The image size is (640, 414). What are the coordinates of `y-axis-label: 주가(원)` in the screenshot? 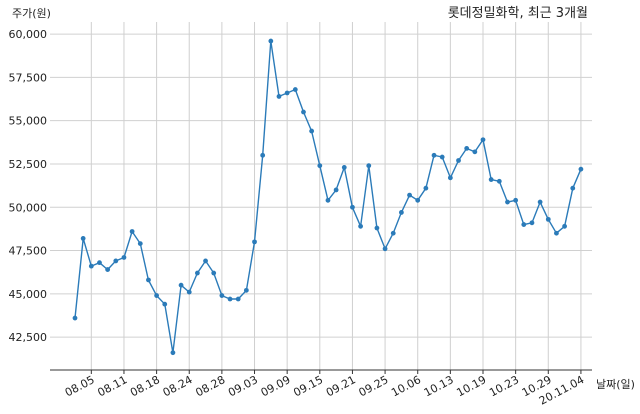 It's located at (31, 13).